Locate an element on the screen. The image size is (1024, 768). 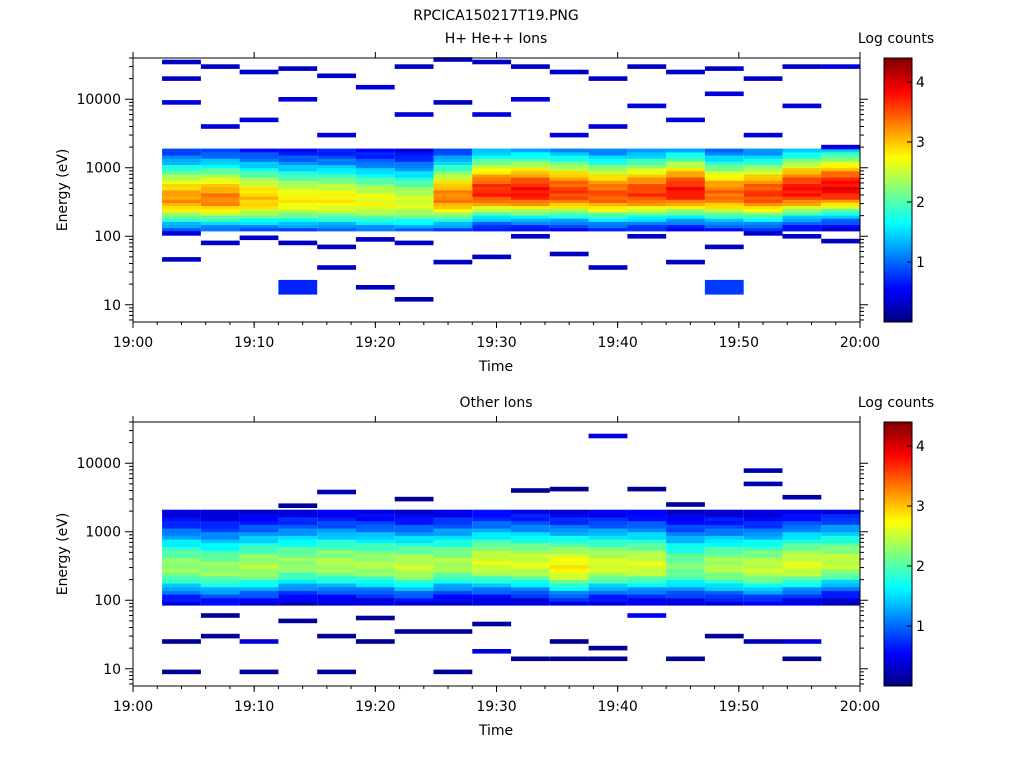
y-tick-label: 100 is located at coordinates (107, 601).